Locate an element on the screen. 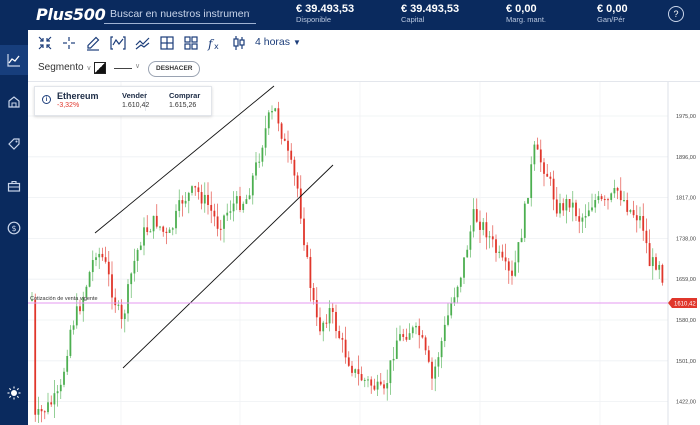 This screenshot has width=700, height=425. pencil-icon is located at coordinates (93, 43).